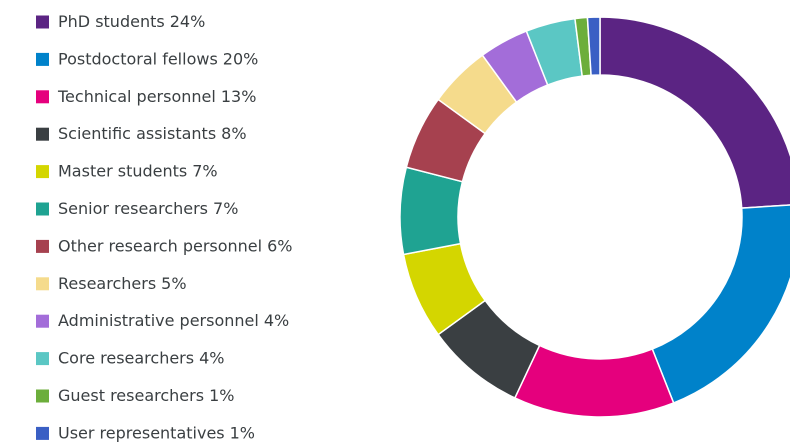  Describe the element at coordinates (160, 245) in the screenshot. I see `legend-name: Other research personnel` at that location.